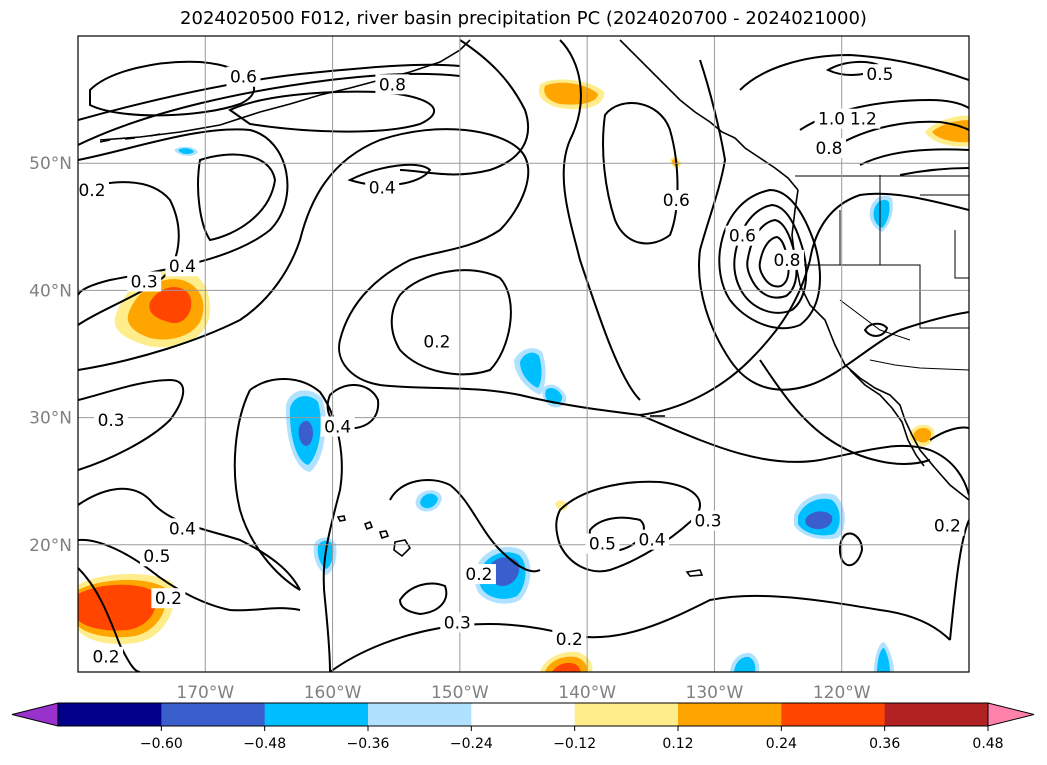 The height and width of the screenshot is (765, 1047). What do you see at coordinates (831, 120) in the screenshot?
I see `contour-label: 1.0` at bounding box center [831, 120].